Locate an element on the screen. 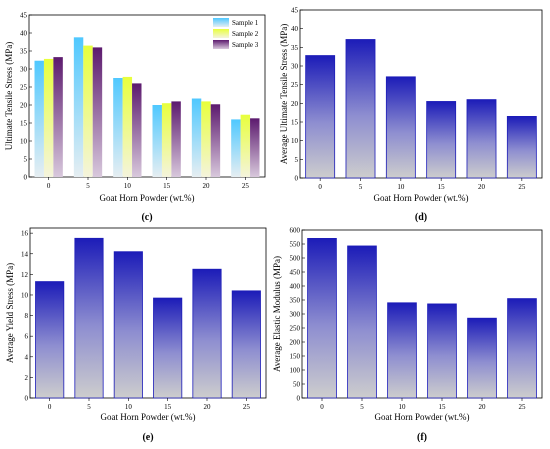 Image resolution: width=550 pixels, height=449 pixels. chart-e-panel-label: (e) is located at coordinates (147, 437).